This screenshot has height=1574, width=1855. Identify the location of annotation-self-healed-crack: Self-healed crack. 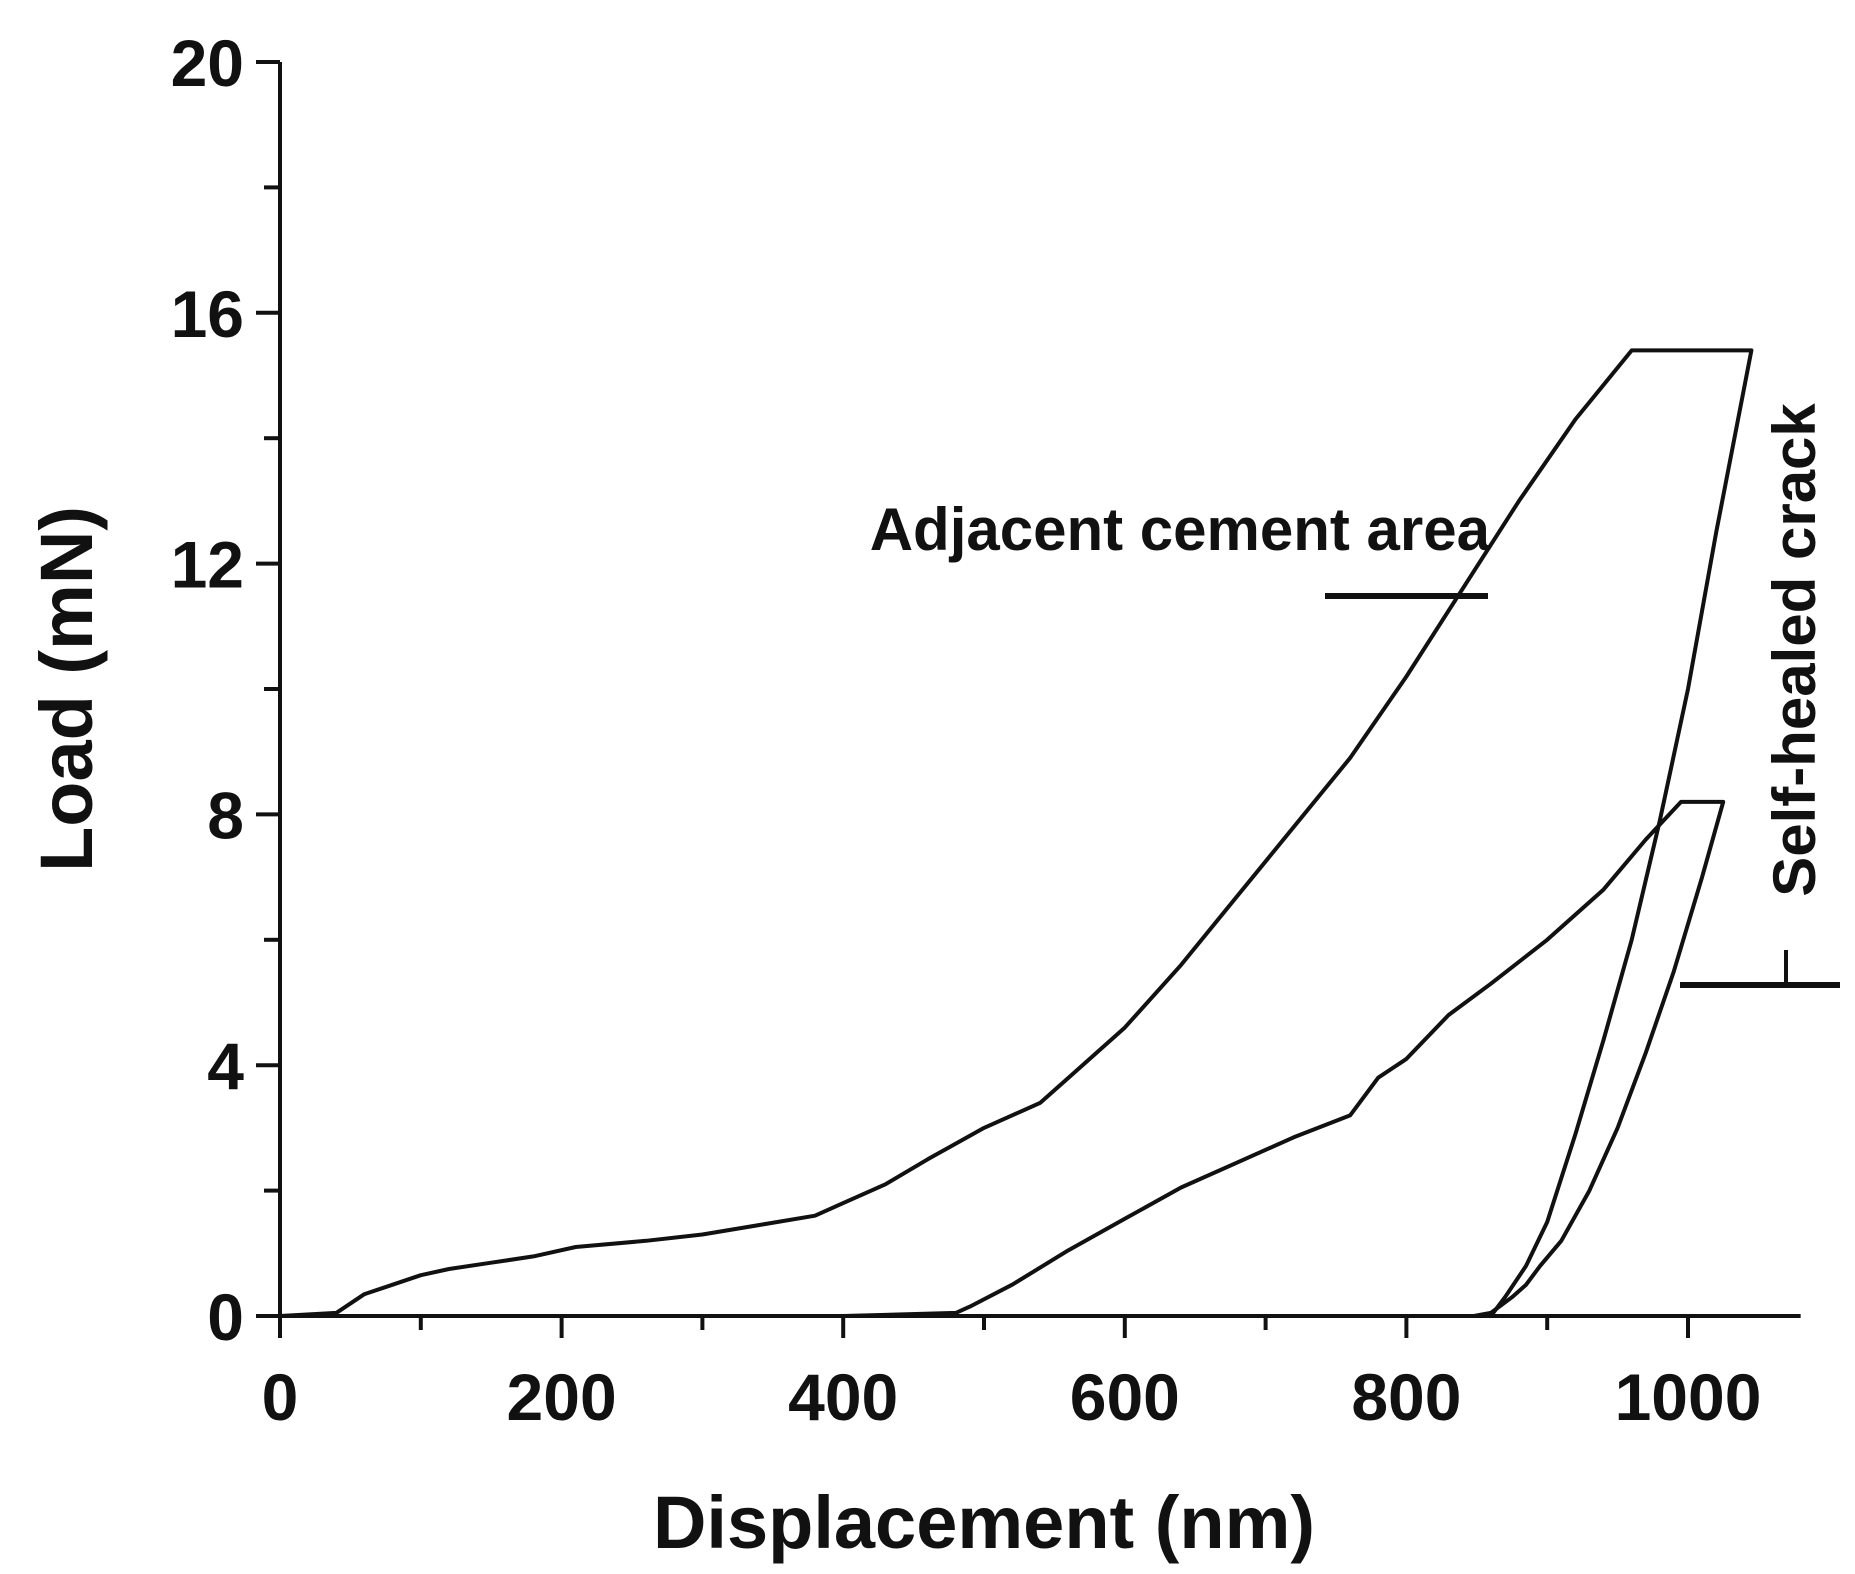
(1760, 695).